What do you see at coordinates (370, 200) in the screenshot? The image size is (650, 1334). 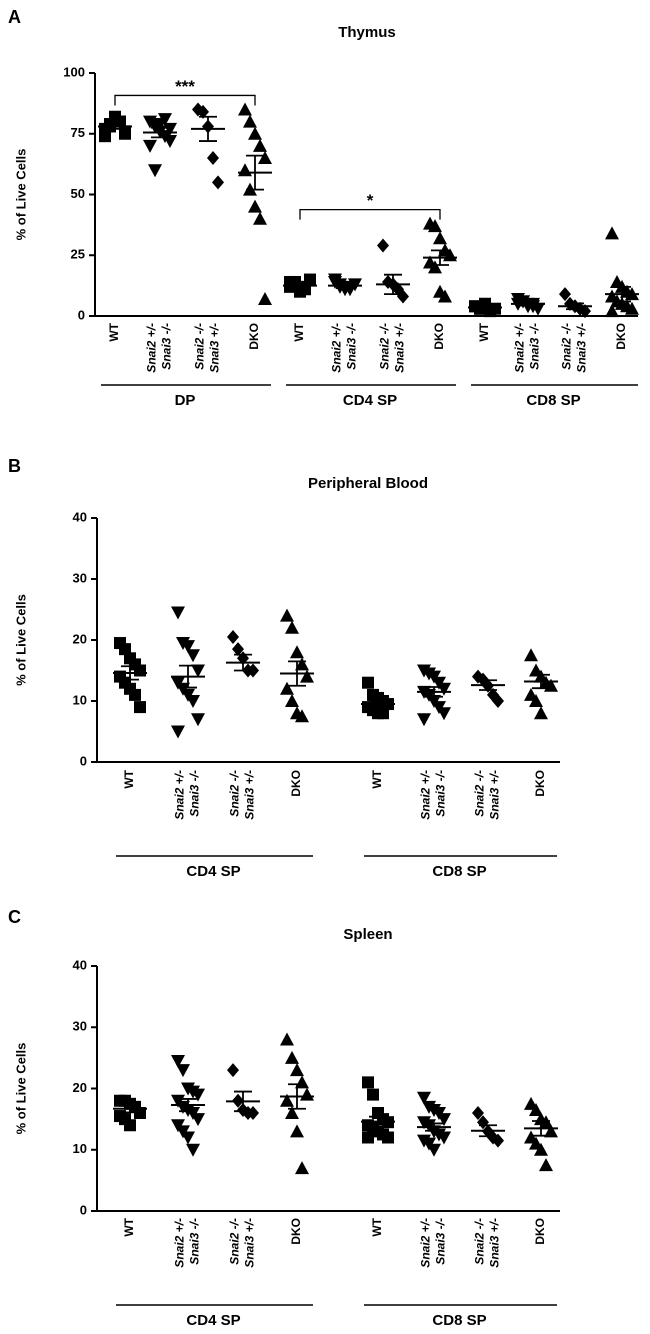 I see `significance-label: *` at bounding box center [370, 200].